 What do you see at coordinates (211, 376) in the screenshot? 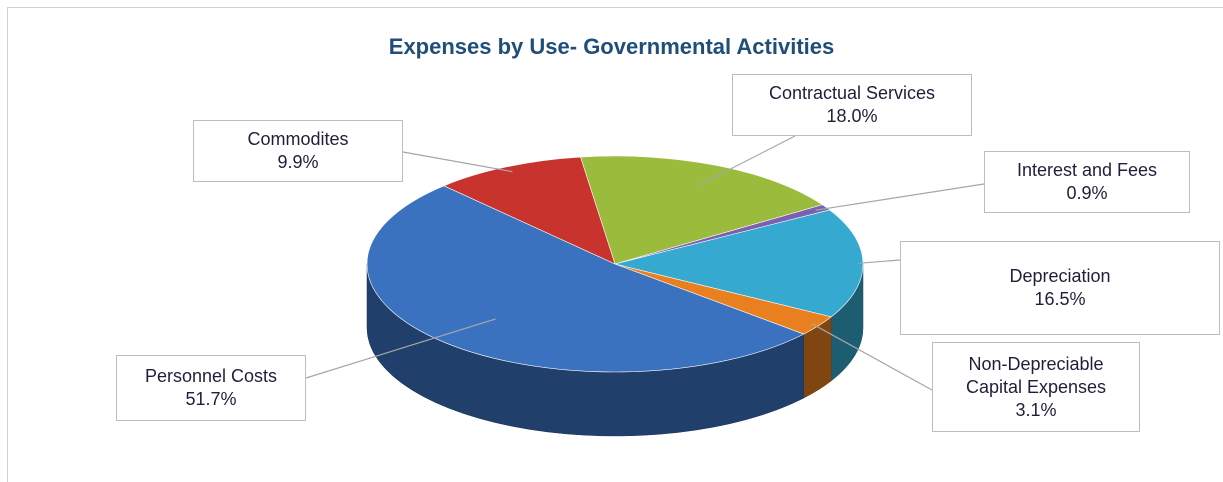
I see `label-name: Personnel Costs` at bounding box center [211, 376].